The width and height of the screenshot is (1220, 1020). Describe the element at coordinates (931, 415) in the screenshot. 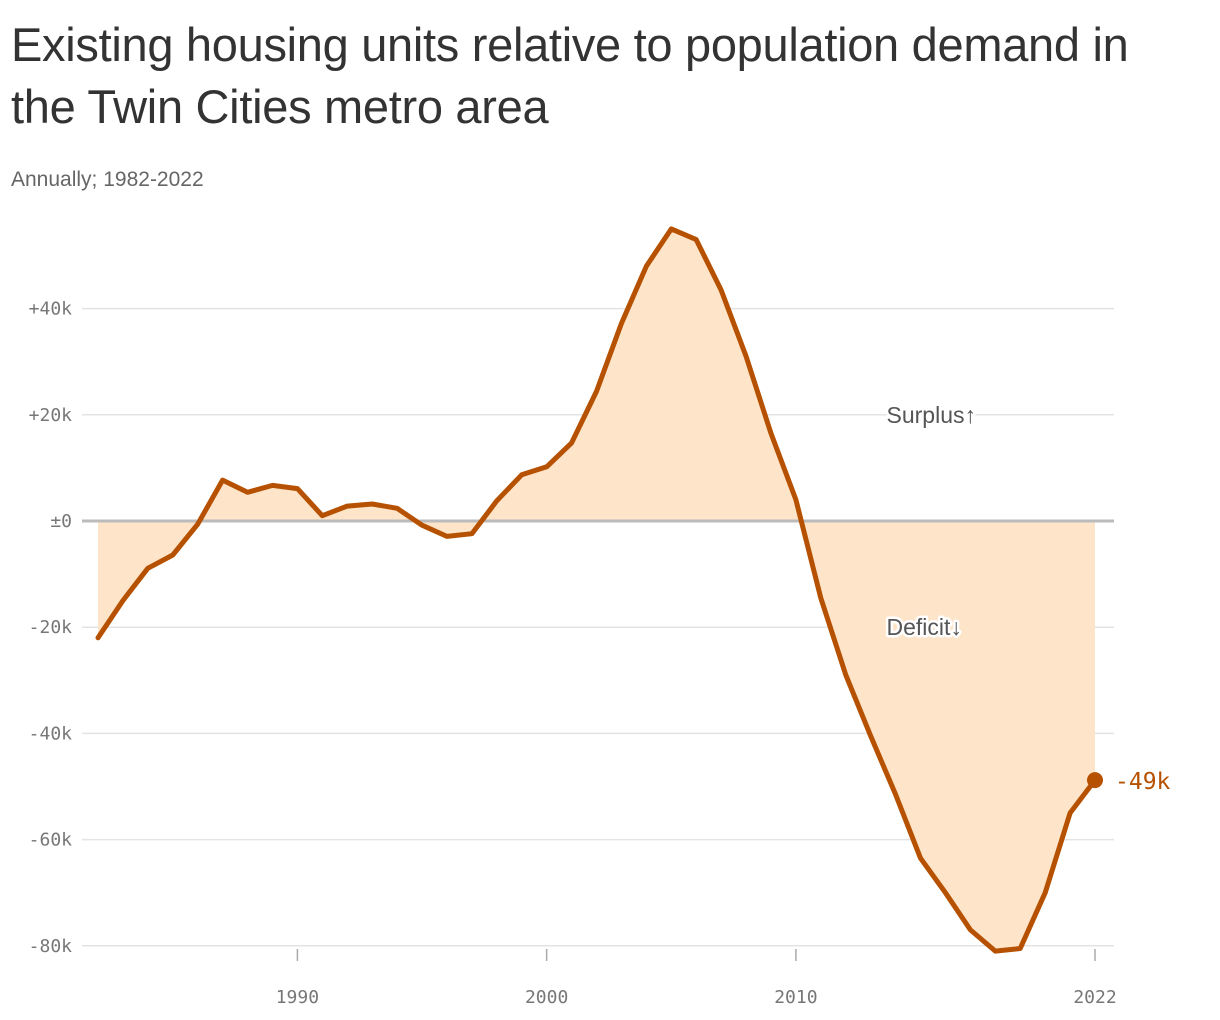

I see `annotation-label: Surplus↑` at that location.